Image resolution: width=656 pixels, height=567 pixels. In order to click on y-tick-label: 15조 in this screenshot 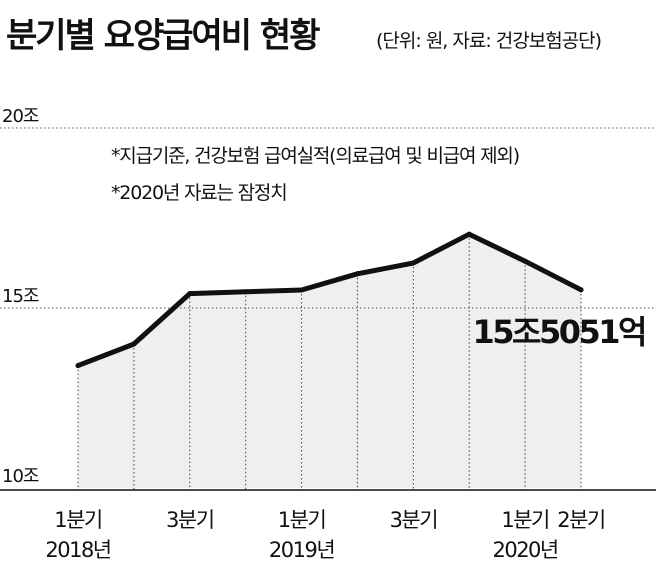, I will do `click(20, 296)`.